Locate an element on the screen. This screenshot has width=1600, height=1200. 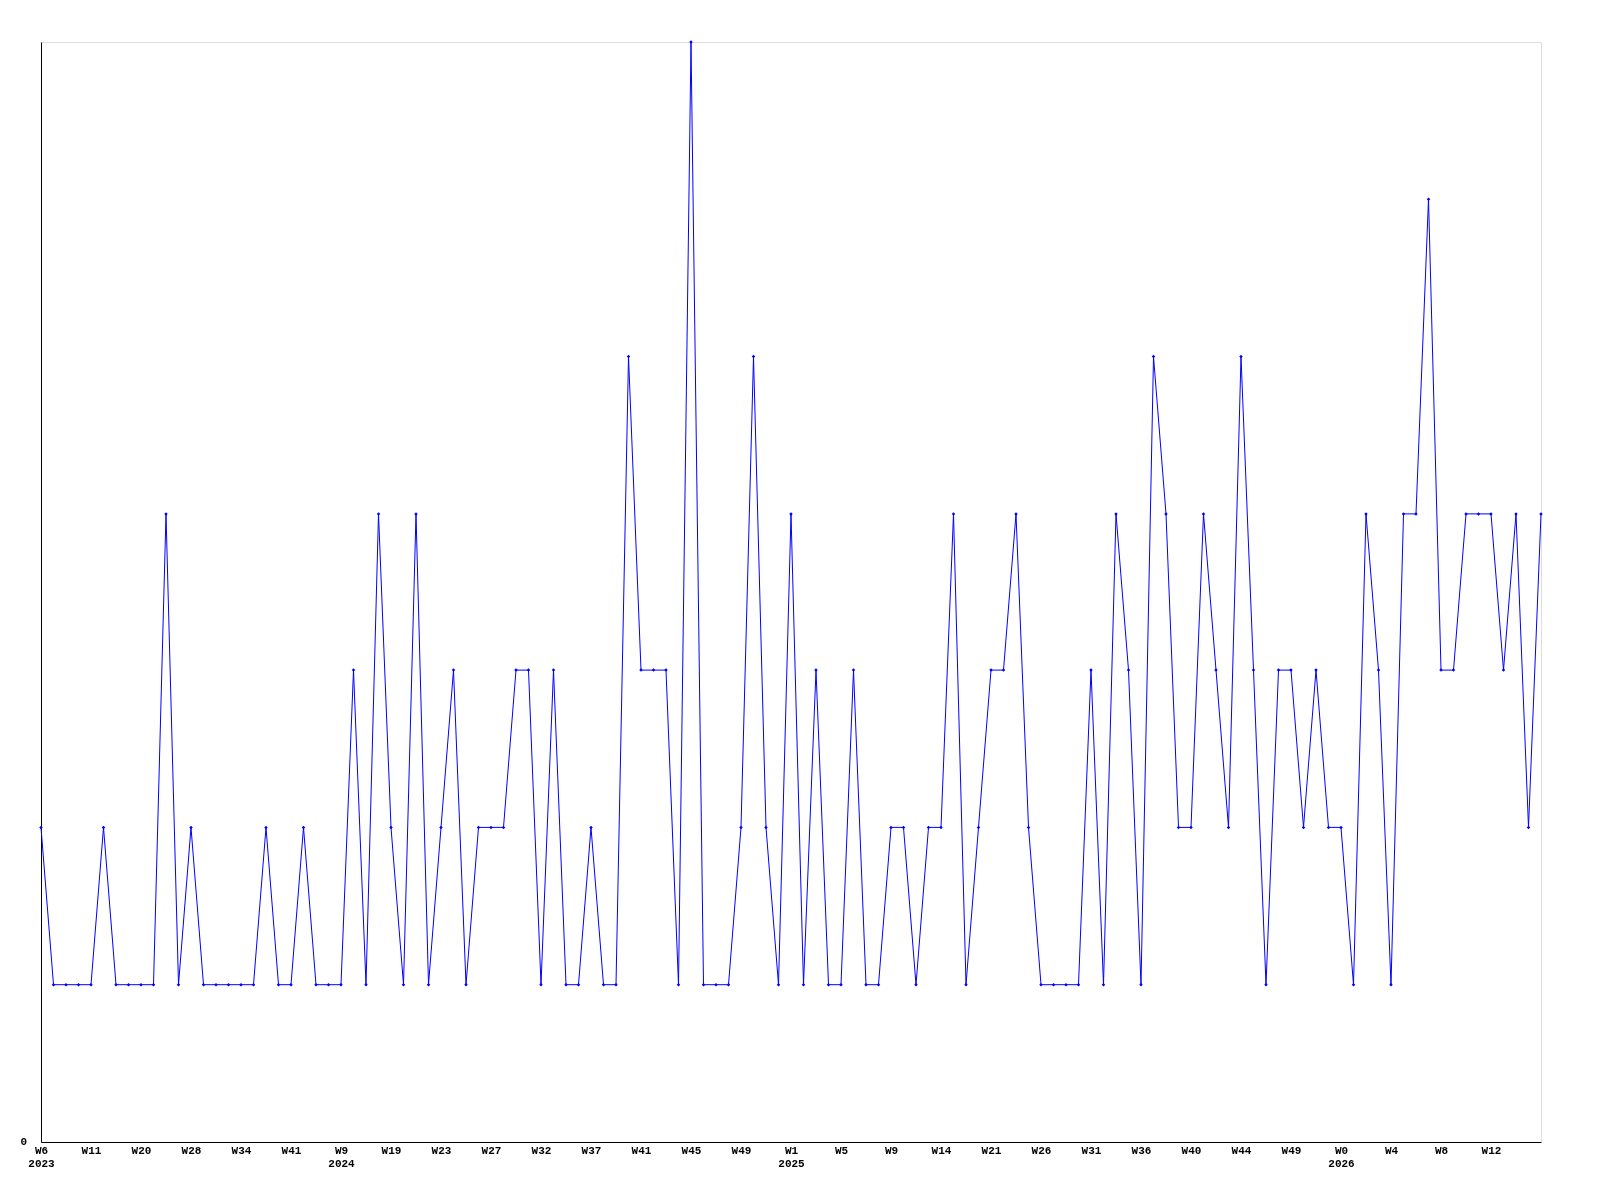
x-tick-label: W26 is located at coordinates (1041, 1150).